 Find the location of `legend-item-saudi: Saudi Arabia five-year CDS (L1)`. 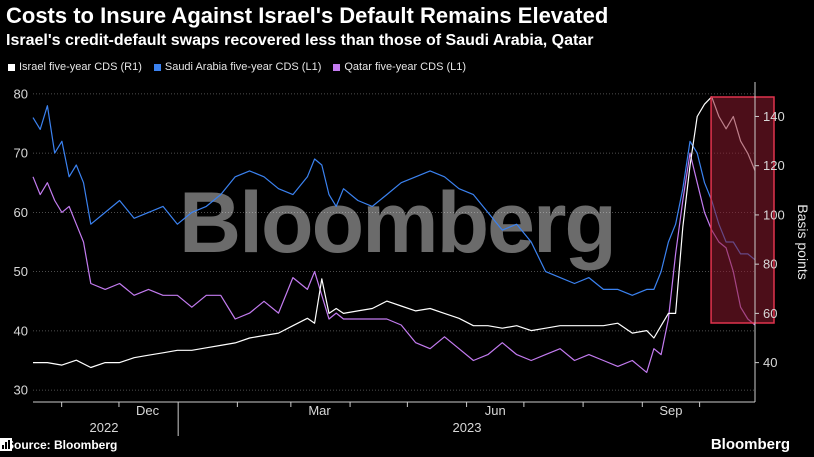

legend-item-saudi: Saudi Arabia five-year CDS (L1) is located at coordinates (237, 67).